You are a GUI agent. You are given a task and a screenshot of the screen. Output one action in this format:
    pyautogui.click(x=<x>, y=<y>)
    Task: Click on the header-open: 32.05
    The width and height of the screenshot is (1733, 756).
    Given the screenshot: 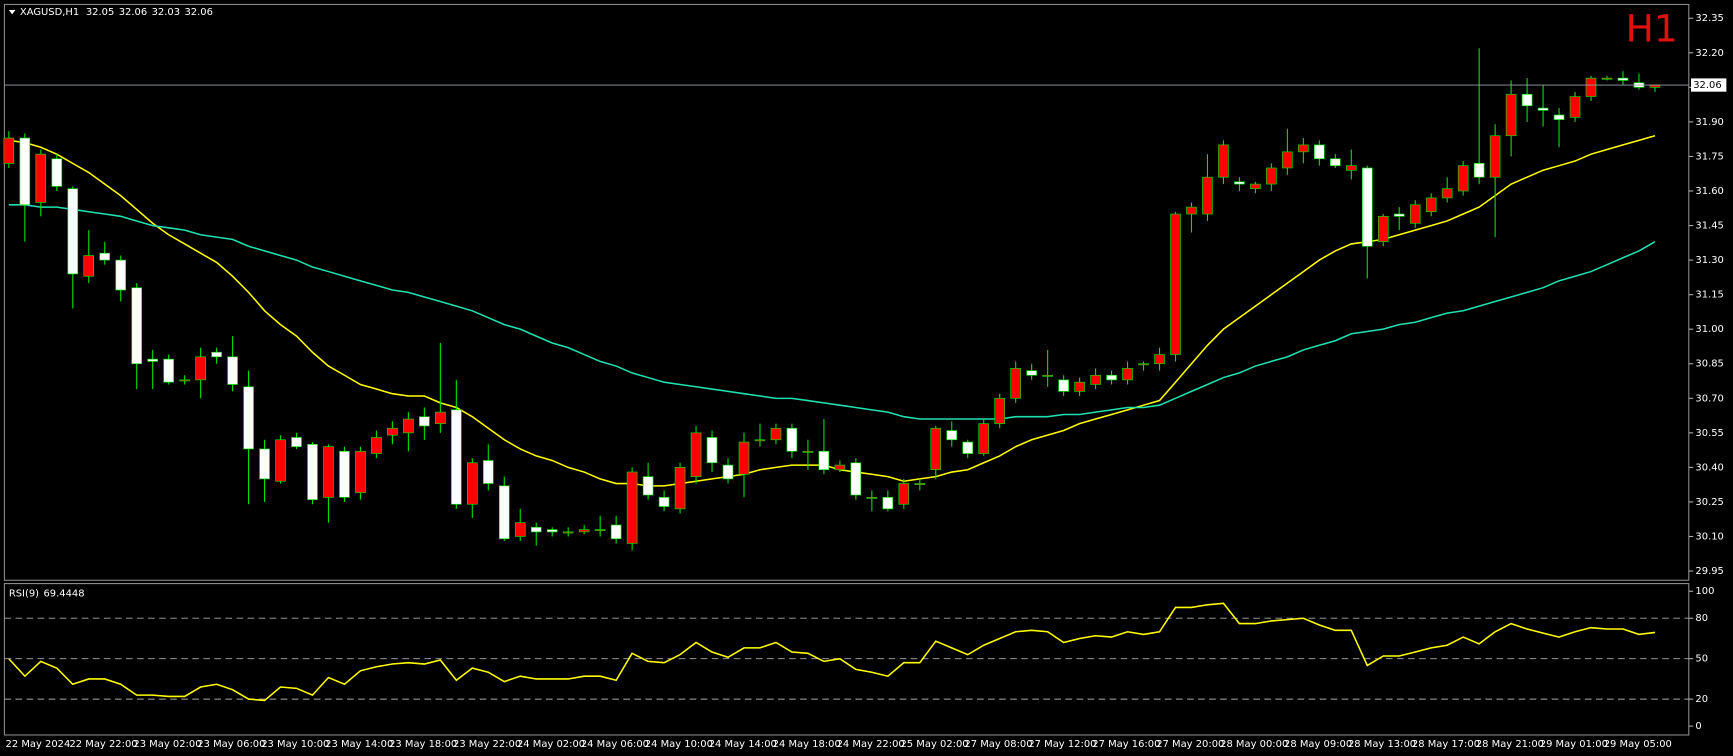 What is the action you would take?
    pyautogui.click(x=100, y=12)
    